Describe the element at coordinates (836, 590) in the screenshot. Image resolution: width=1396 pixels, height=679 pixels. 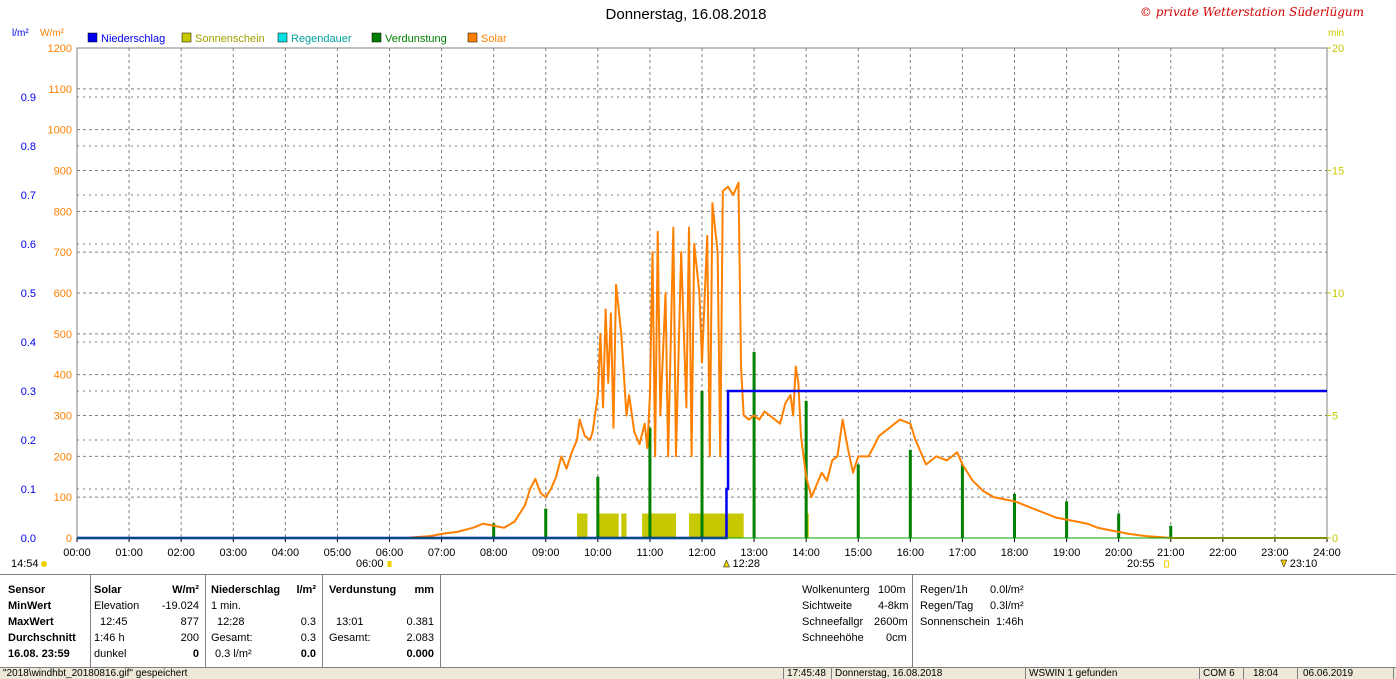
I see `wolkenunterg-label: Wolkenunterg` at that location.